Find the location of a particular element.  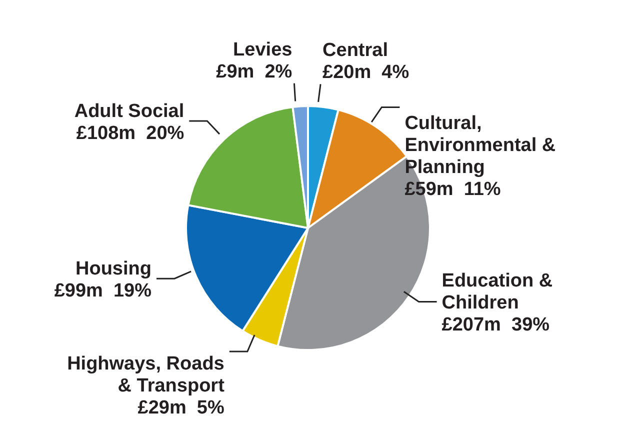

data-label: £108m 20% is located at coordinates (130, 133).